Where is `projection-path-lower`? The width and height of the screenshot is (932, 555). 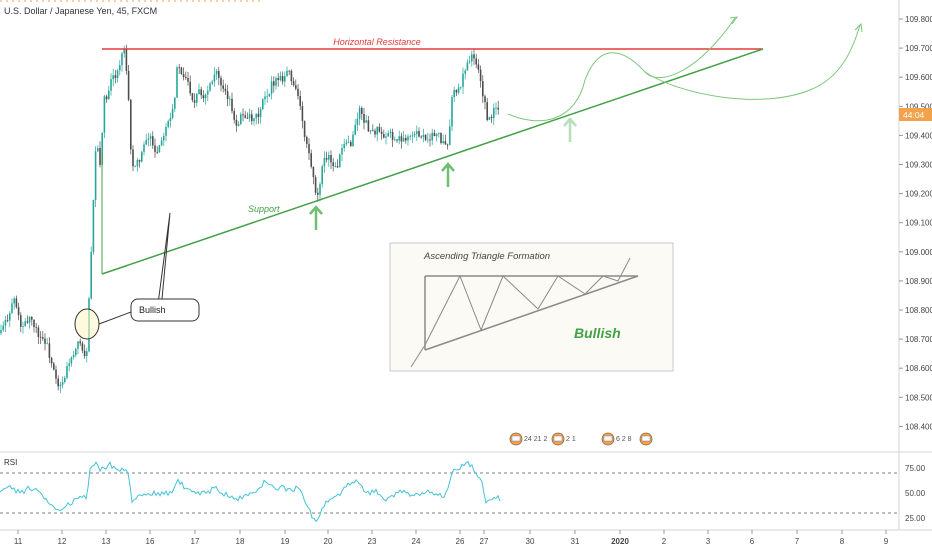 projection-path-lower is located at coordinates (752, 62).